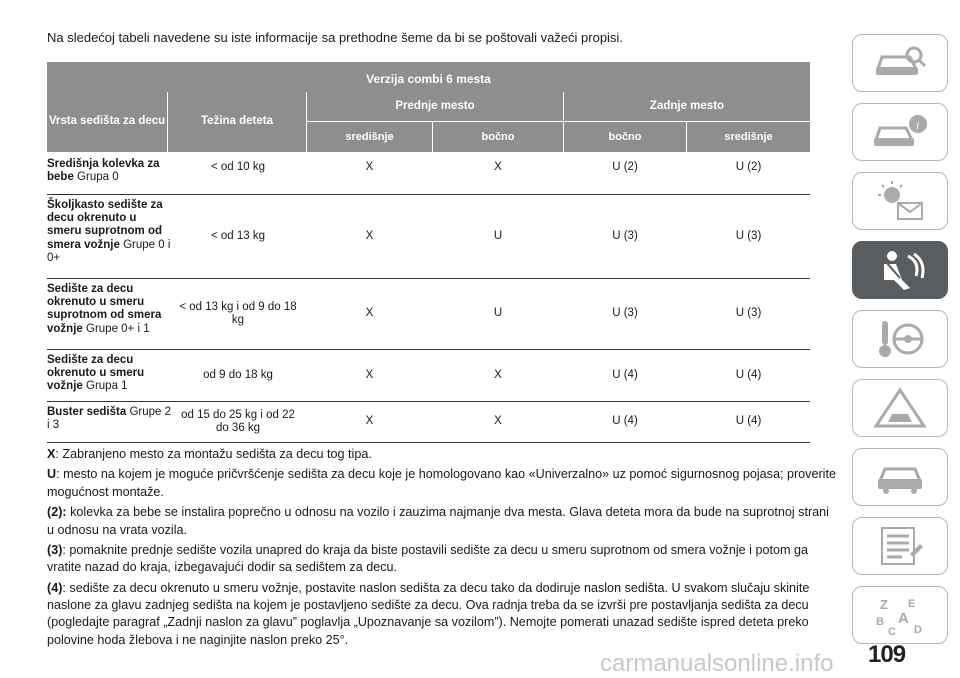 This screenshot has height=678, width=960. Describe the element at coordinates (238, 235) in the screenshot. I see `weight-cell: < od 13 kg` at that location.